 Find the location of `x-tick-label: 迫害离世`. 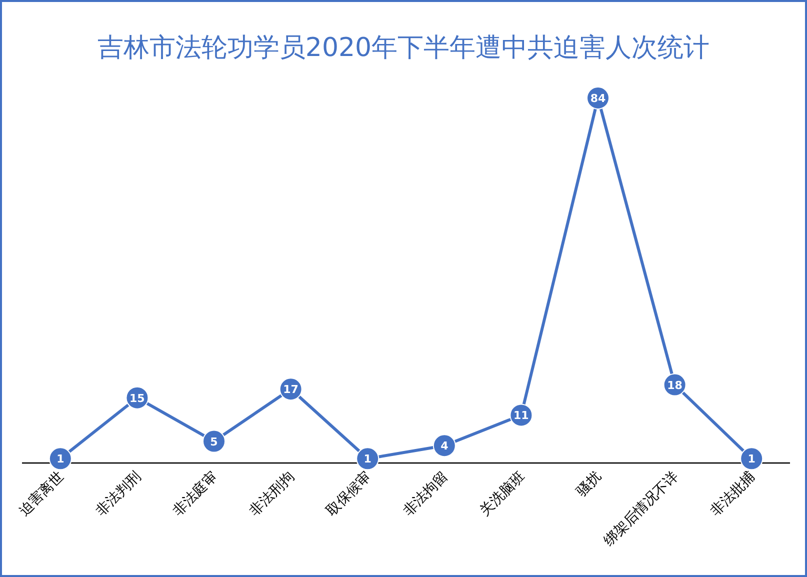

x-tick-label: 迫害离世 is located at coordinates (42, 494).